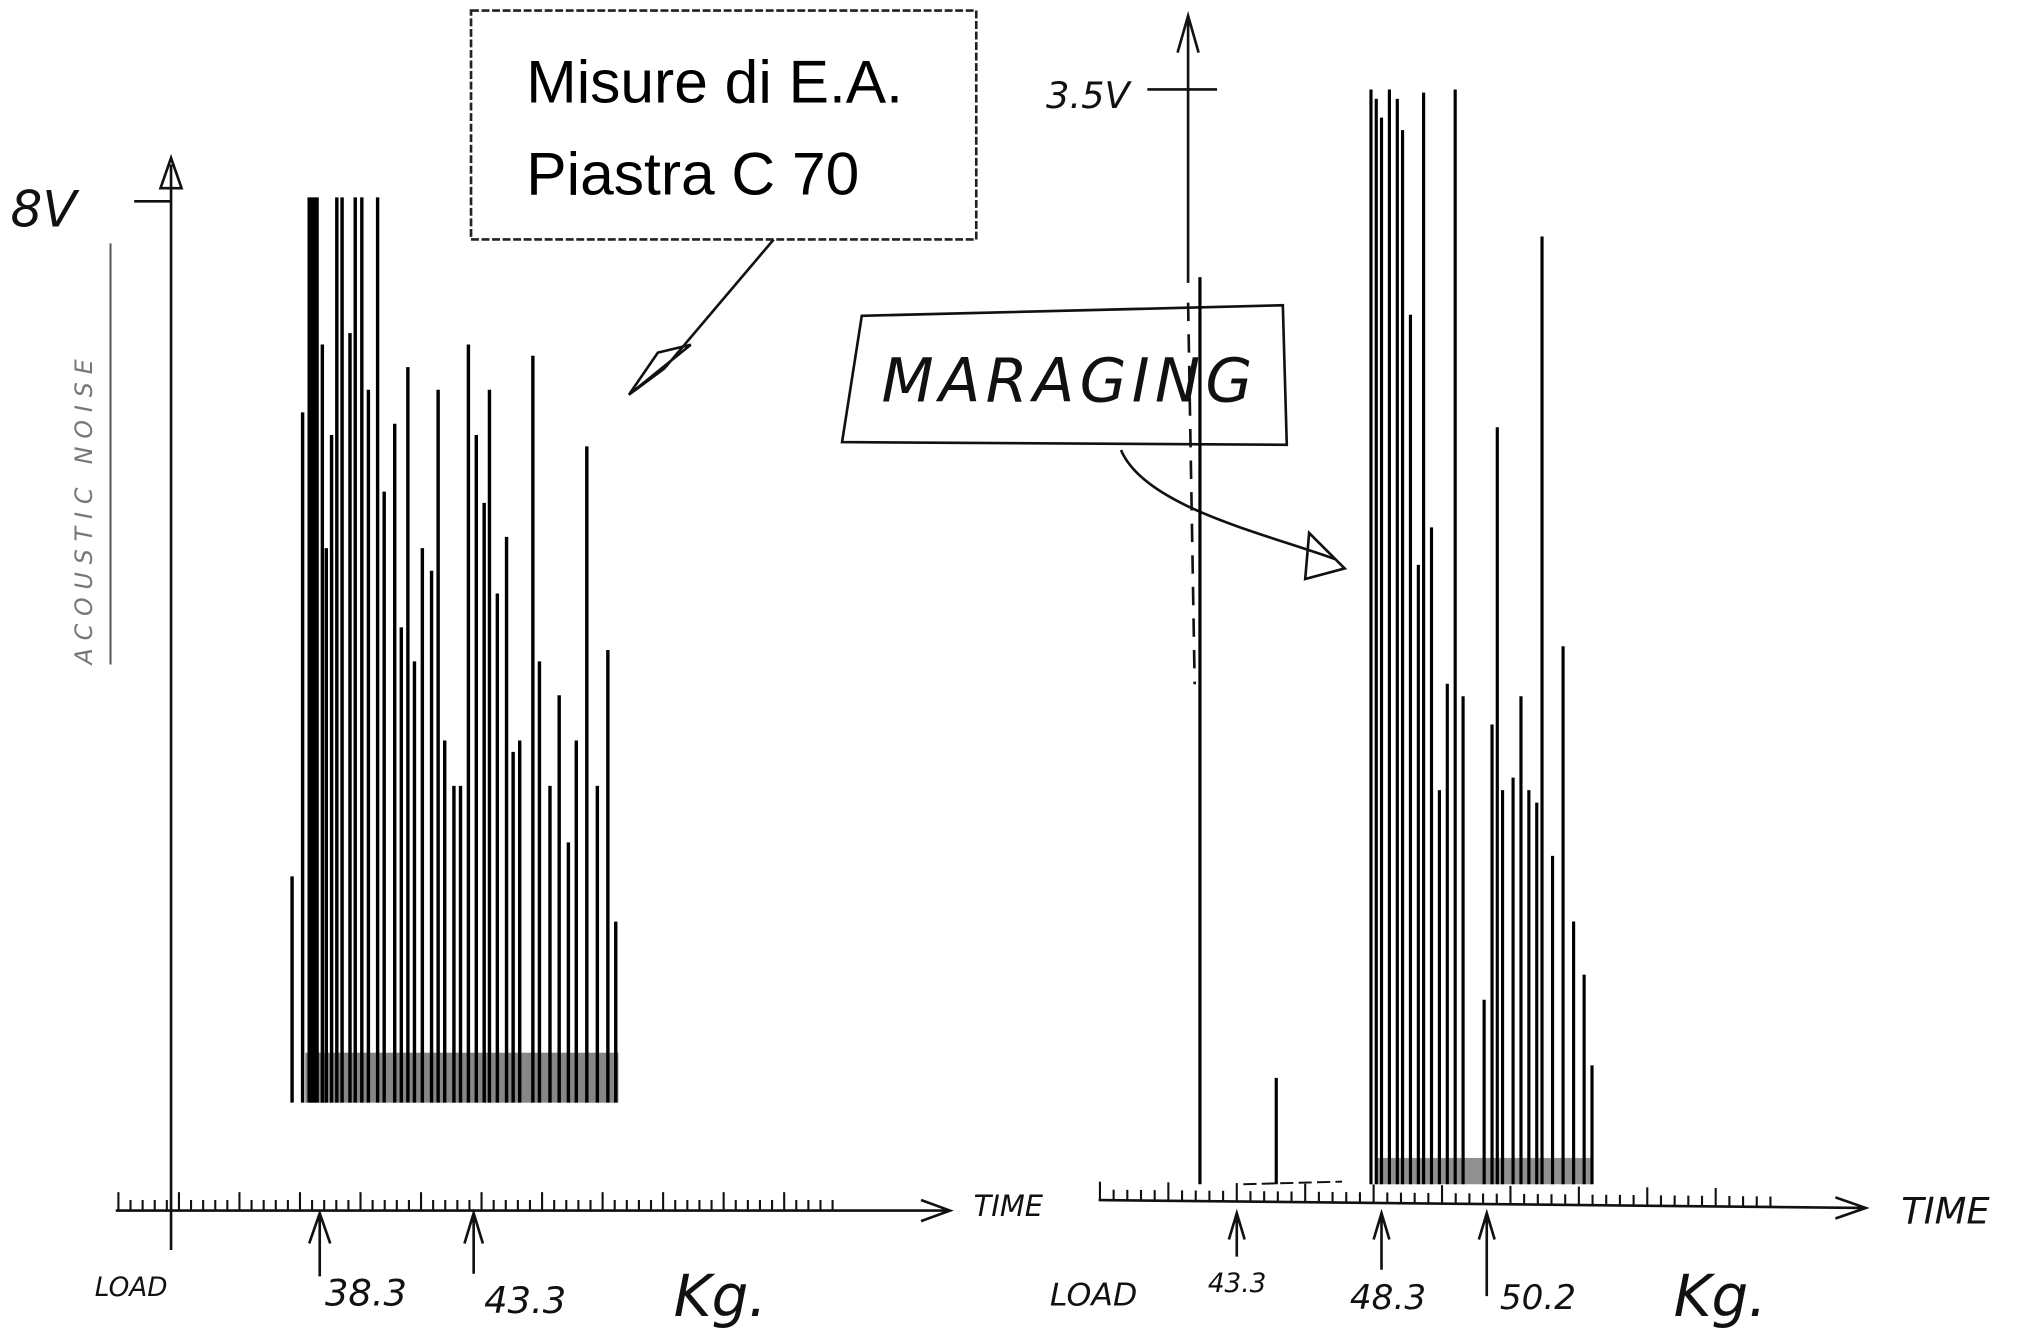 The height and width of the screenshot is (1329, 2042). What do you see at coordinates (714, 82) in the screenshot?
I see `title-line: Misure di E.A.` at bounding box center [714, 82].